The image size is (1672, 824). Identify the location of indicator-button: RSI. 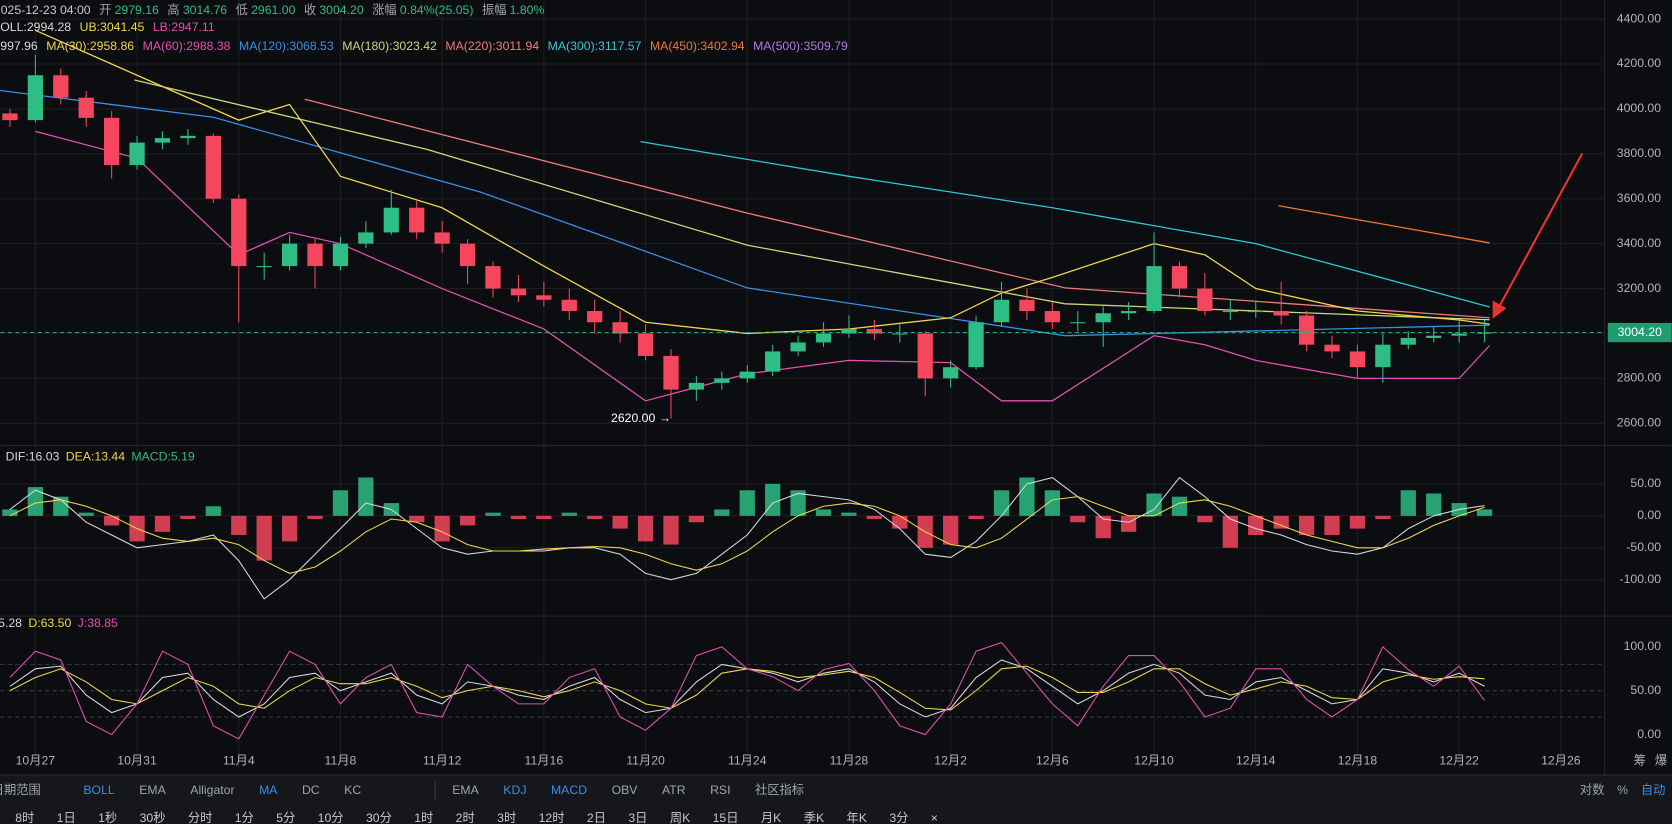
(720, 790).